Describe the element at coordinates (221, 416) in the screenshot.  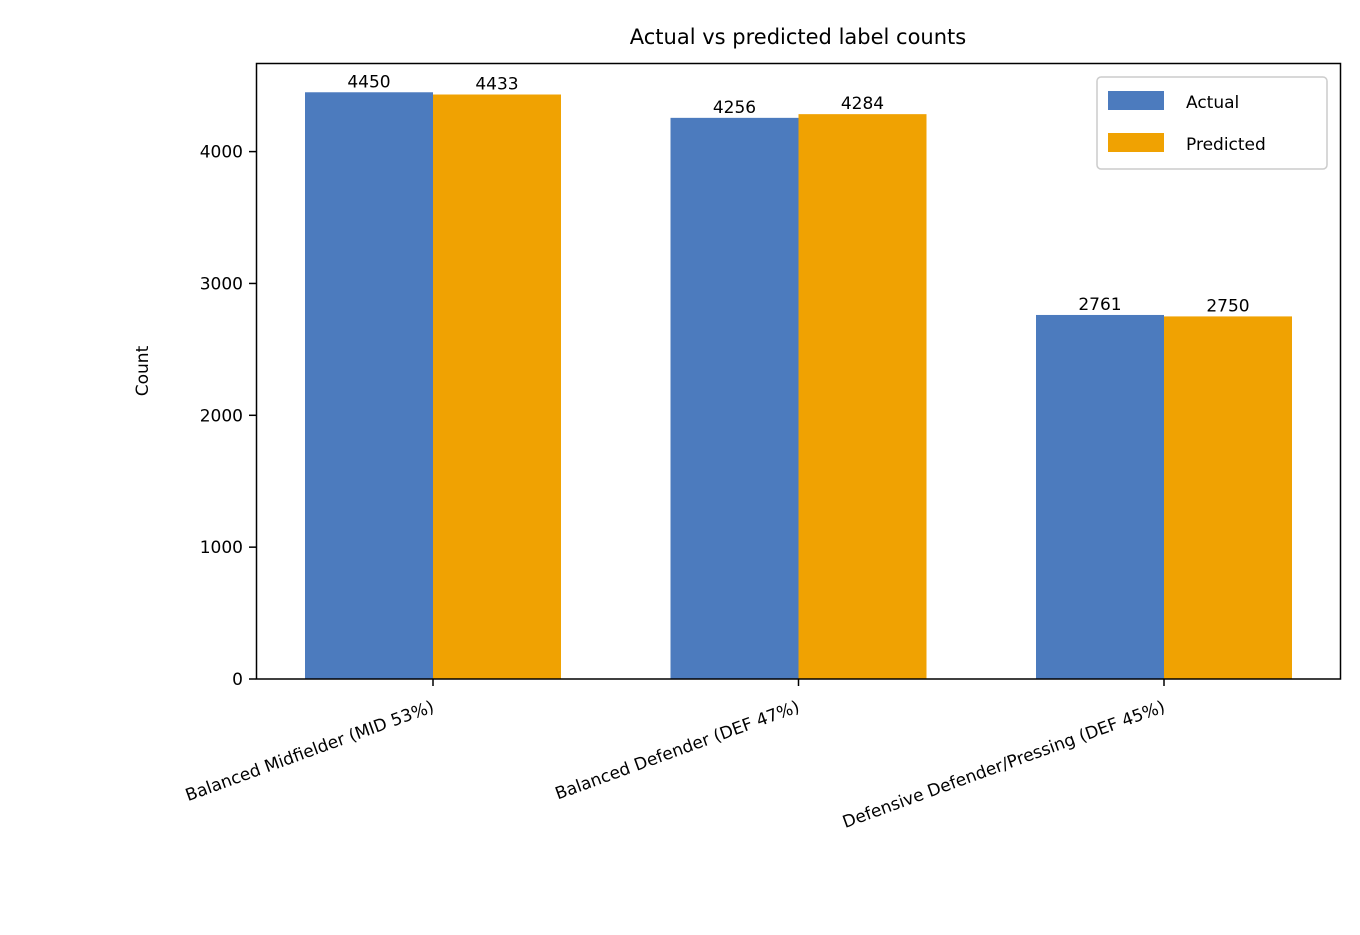
I see `y-tick-label: 2000` at that location.